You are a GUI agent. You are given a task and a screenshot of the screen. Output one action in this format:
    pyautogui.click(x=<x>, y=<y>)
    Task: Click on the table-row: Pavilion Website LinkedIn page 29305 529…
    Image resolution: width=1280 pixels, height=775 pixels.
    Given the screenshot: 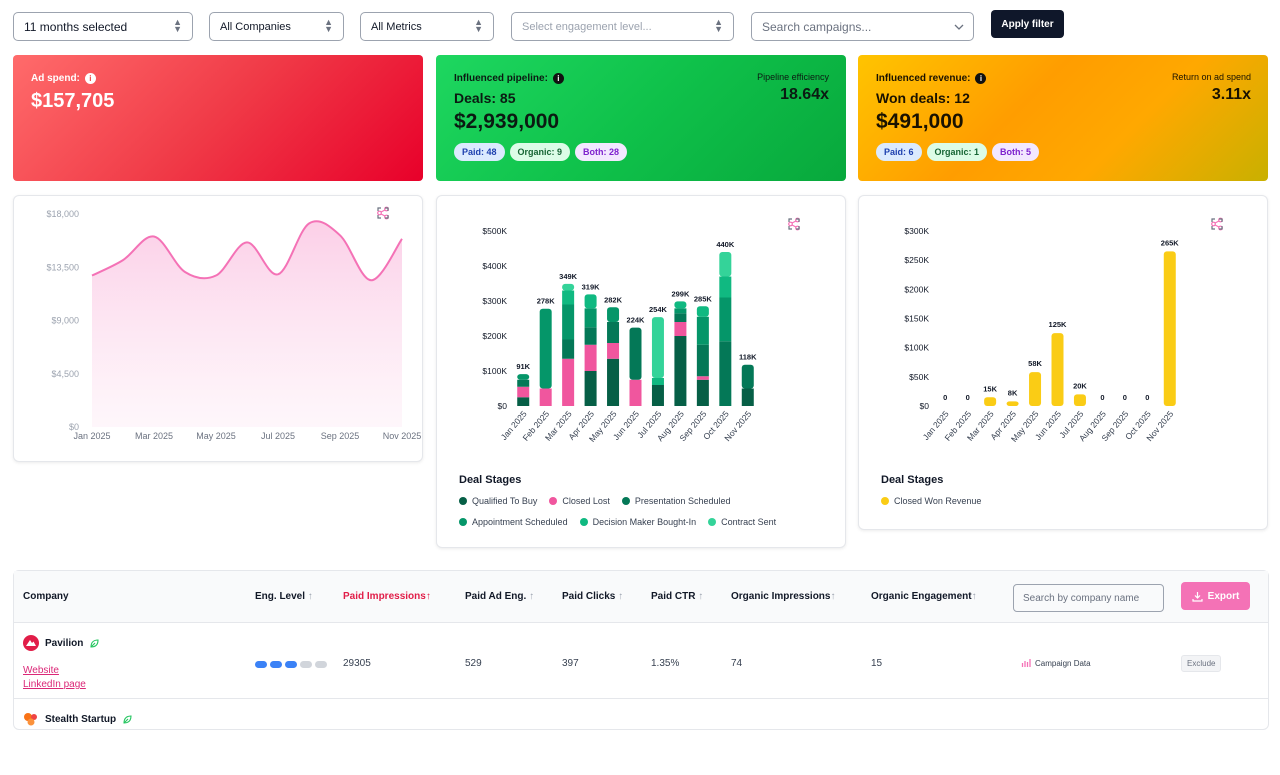 What is the action you would take?
    pyautogui.click(x=641, y=661)
    